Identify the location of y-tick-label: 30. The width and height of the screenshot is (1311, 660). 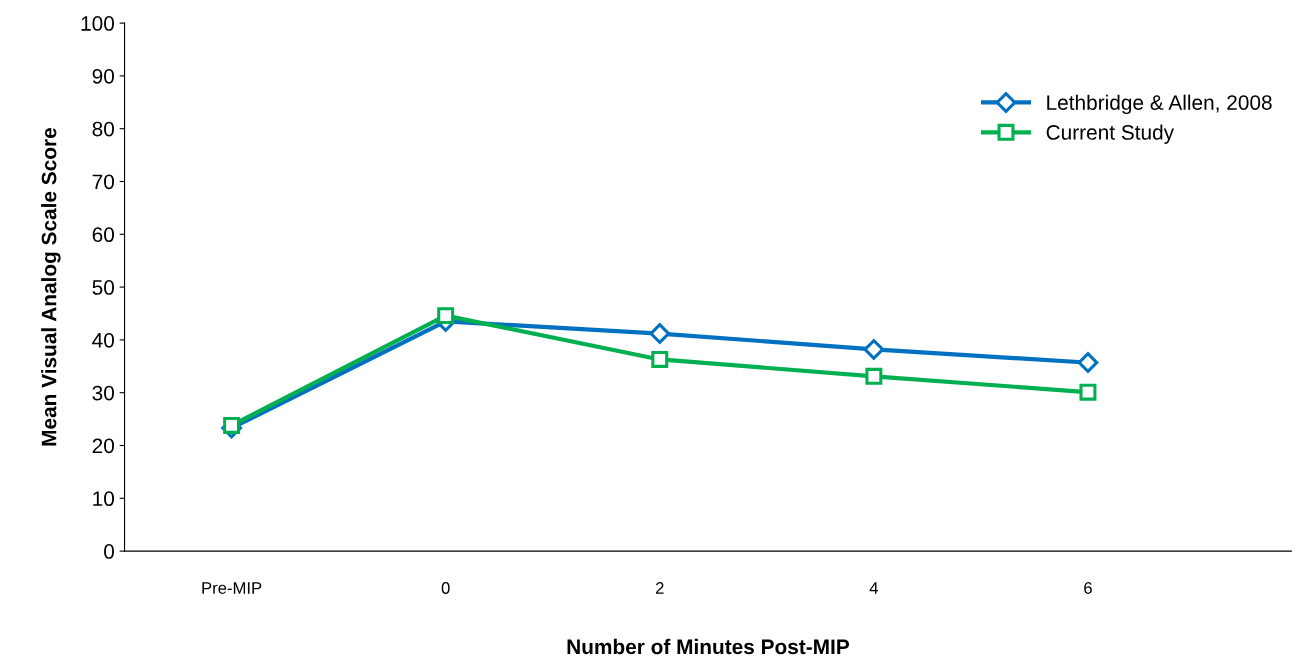
(103, 393).